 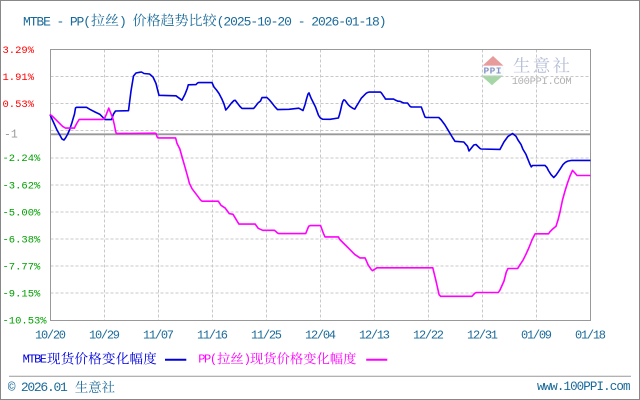 I want to click on svg-text: -6.38%, so click(x=22, y=240).